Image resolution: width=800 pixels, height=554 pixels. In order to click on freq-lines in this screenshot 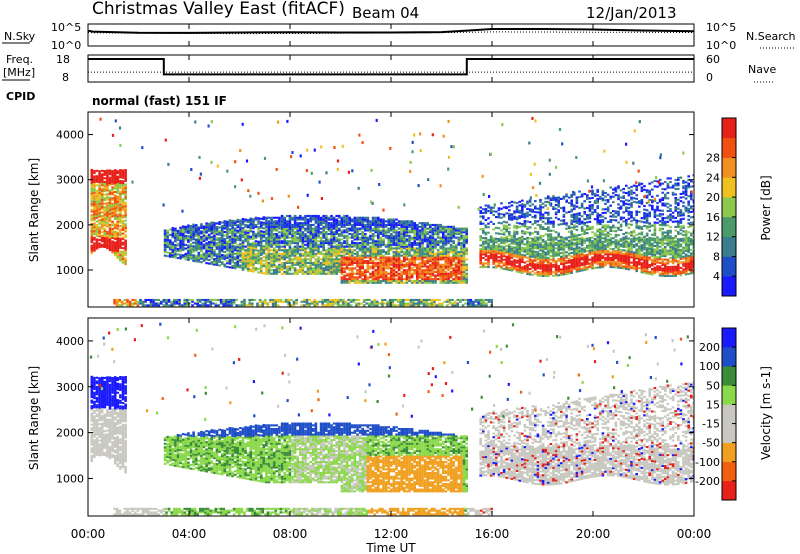, I will do `click(391, 67)`.